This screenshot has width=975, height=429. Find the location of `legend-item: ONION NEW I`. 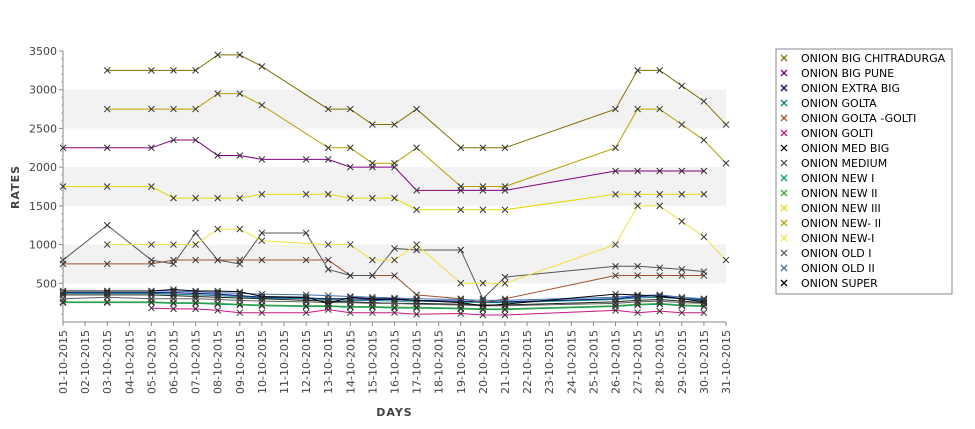

legend-item: ONION NEW I is located at coordinates (827, 178).